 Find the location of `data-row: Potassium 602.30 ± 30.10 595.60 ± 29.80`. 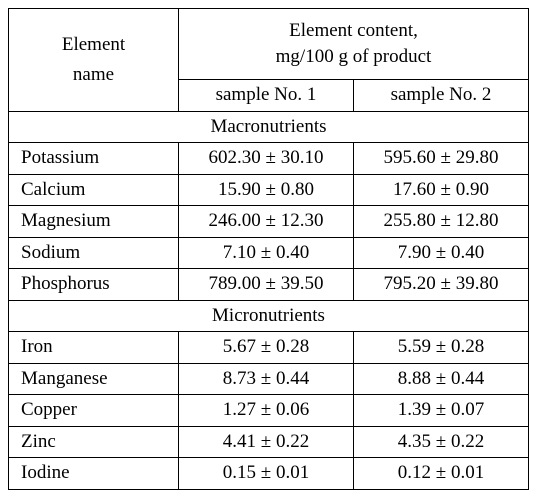

data-row: Potassium 602.30 ± 30.10 595.60 ± 29.80 is located at coordinates (268, 158).